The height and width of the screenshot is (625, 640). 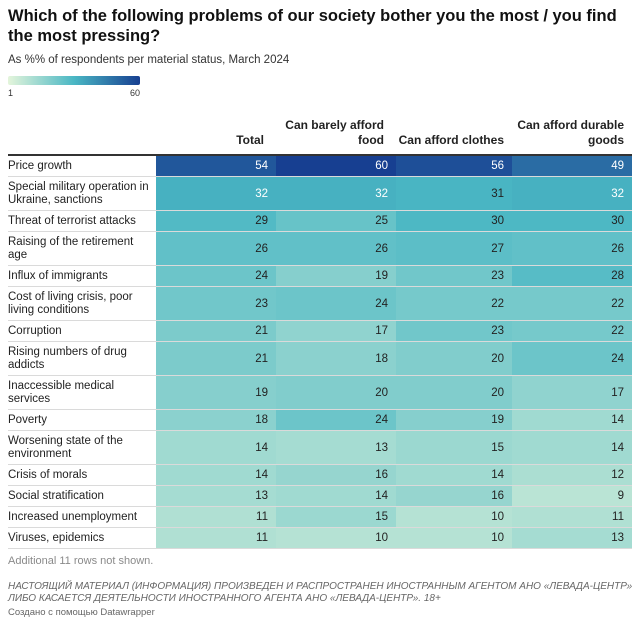 I want to click on table-row: Threat of terrorist attacks 29 25 30 30, so click(x=320, y=221).